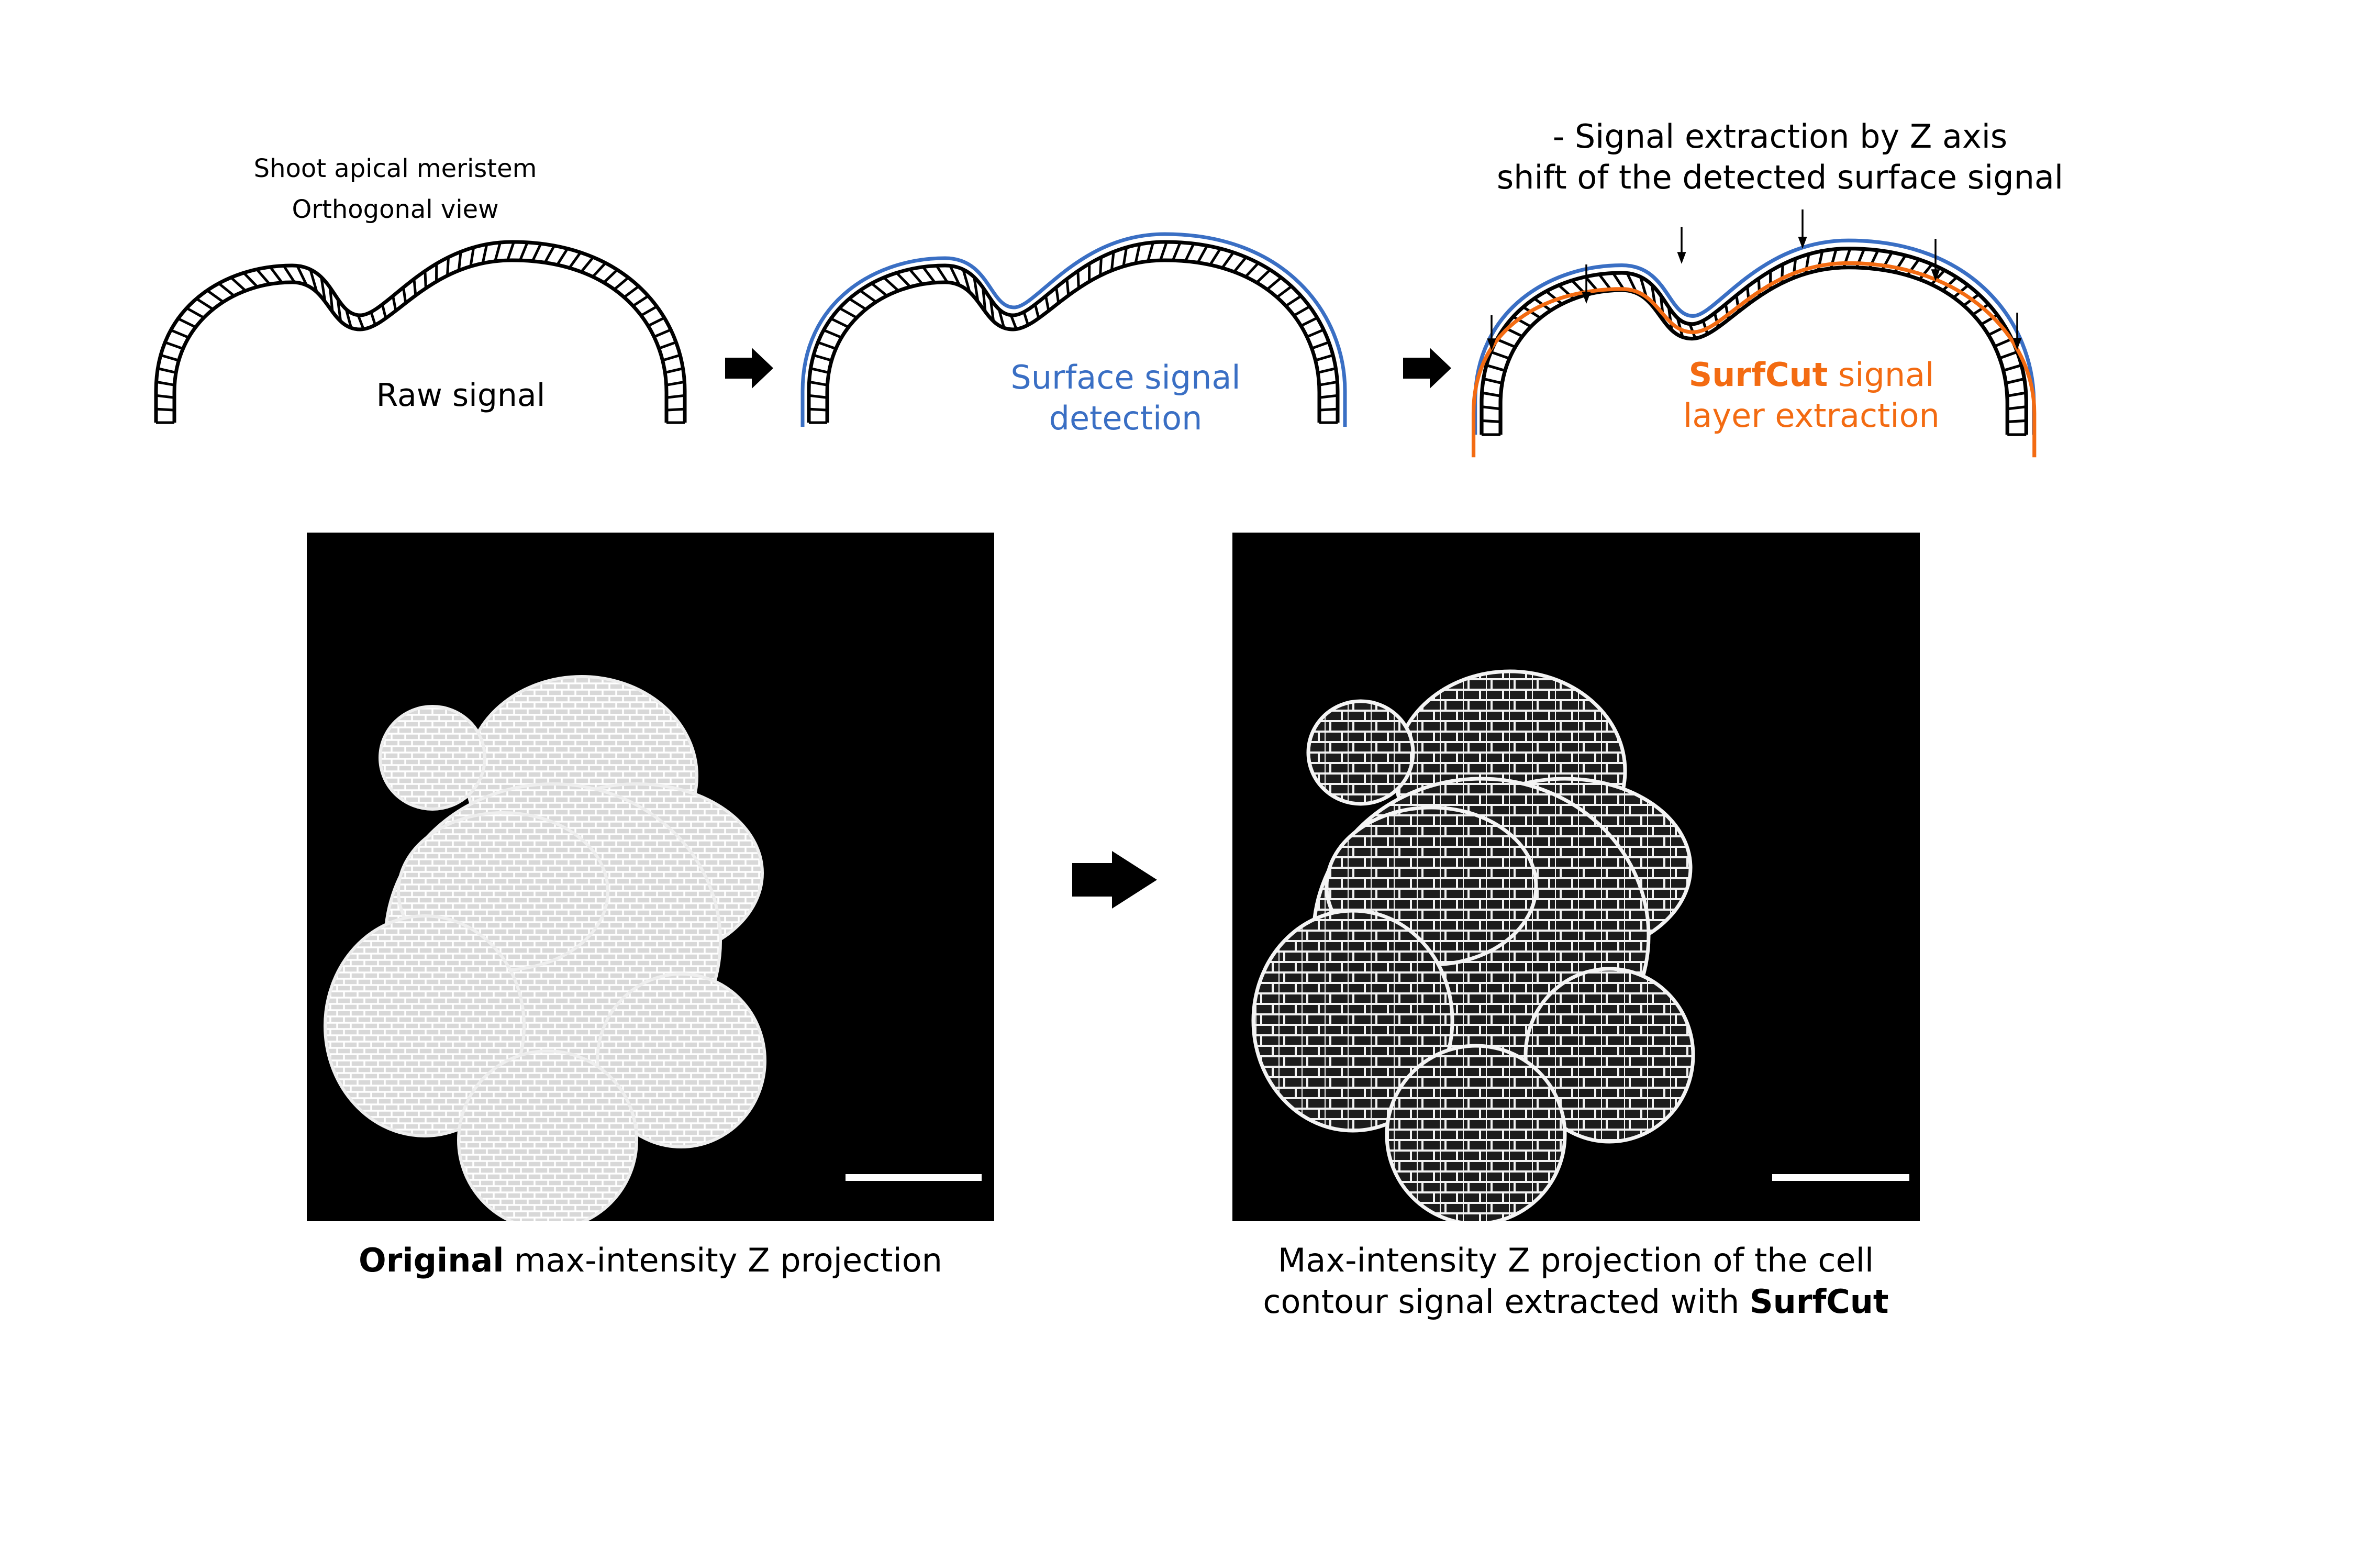 Image resolution: width=2380 pixels, height=1559 pixels. I want to click on header-title: Shoot apical meristem, so click(395, 169).